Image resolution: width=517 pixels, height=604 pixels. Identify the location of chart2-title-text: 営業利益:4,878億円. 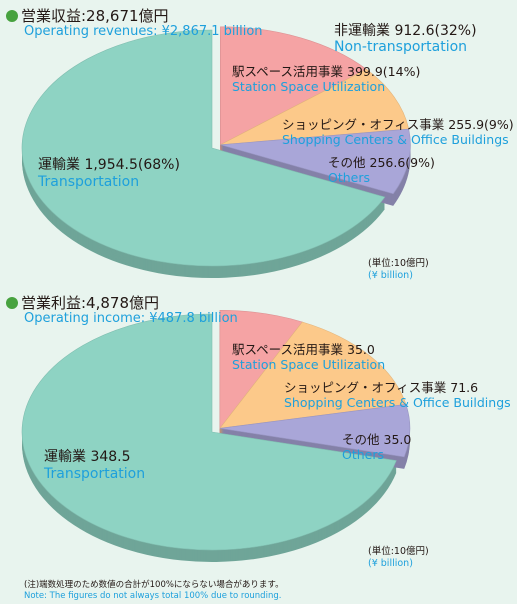
(90, 303).